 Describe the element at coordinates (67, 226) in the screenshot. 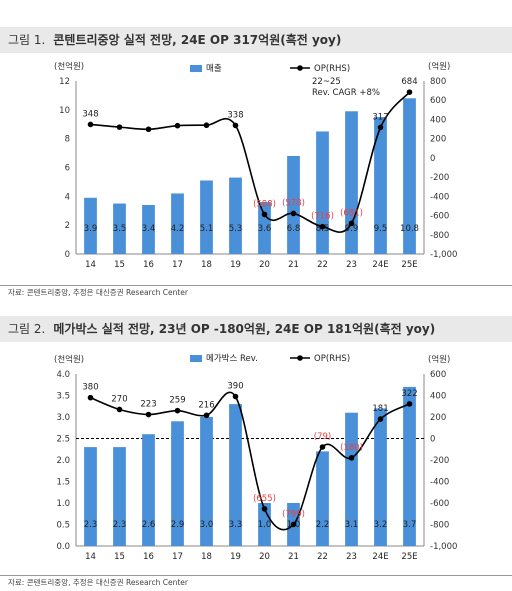

I see `left-tick-label: 2` at that location.